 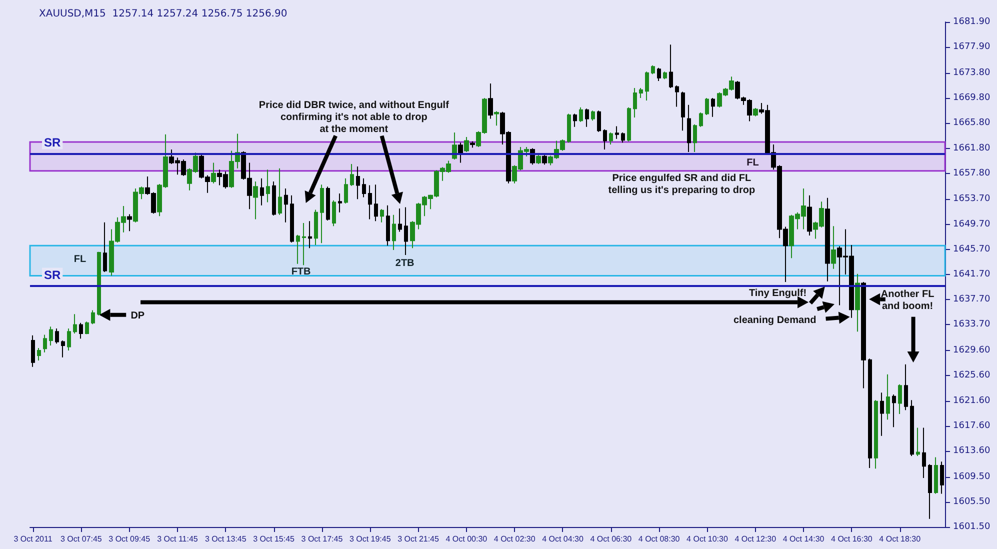 What do you see at coordinates (900, 539) in the screenshot?
I see `x-tick-label: 4 Oct 18:30` at bounding box center [900, 539].